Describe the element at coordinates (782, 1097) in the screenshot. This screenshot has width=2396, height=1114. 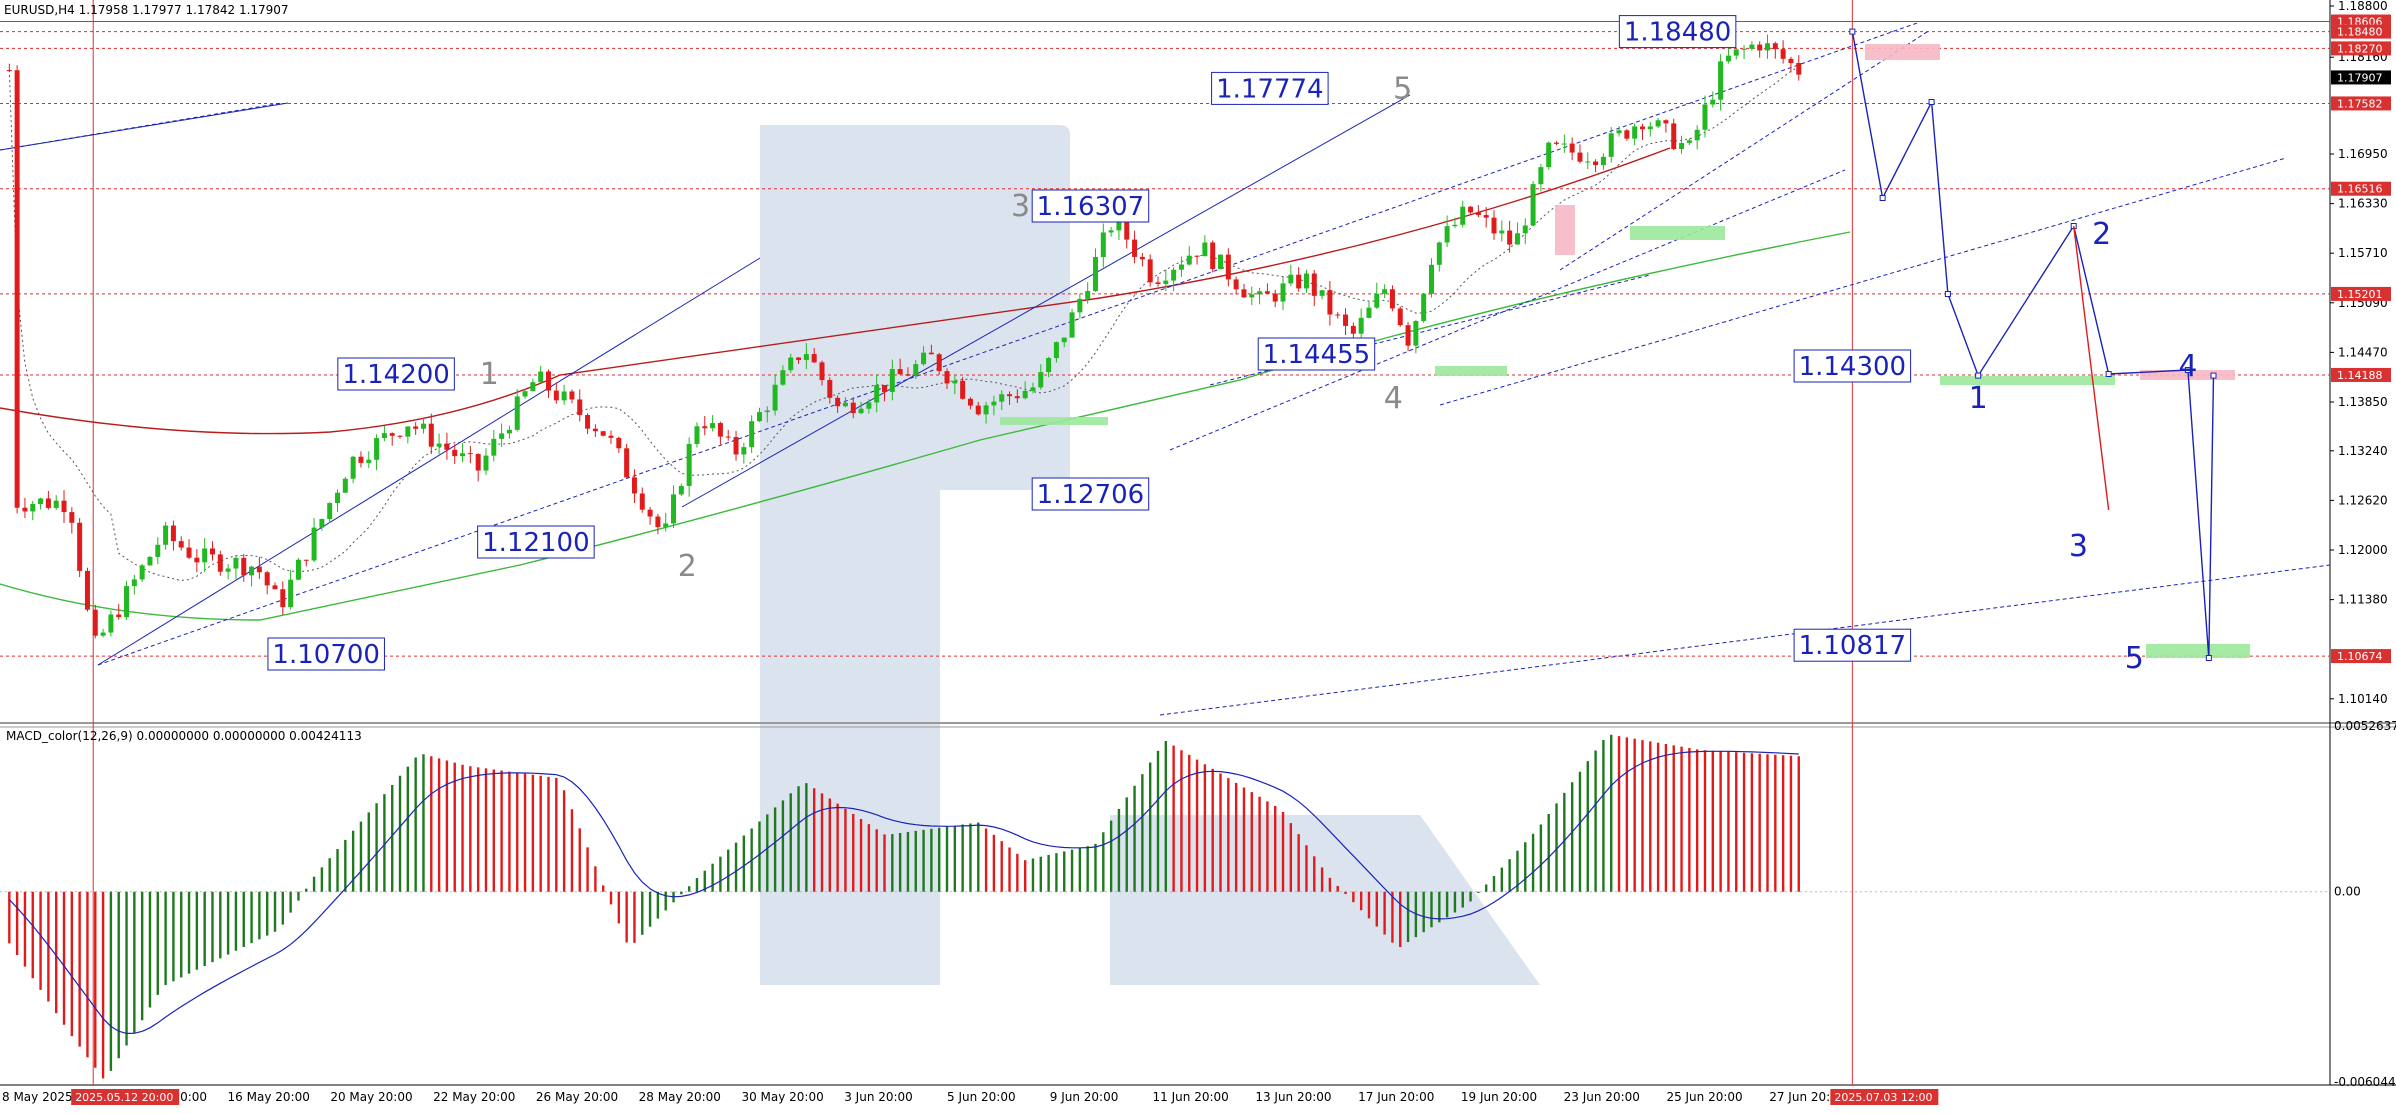
I see `time-label: 30 May 20:00` at that location.